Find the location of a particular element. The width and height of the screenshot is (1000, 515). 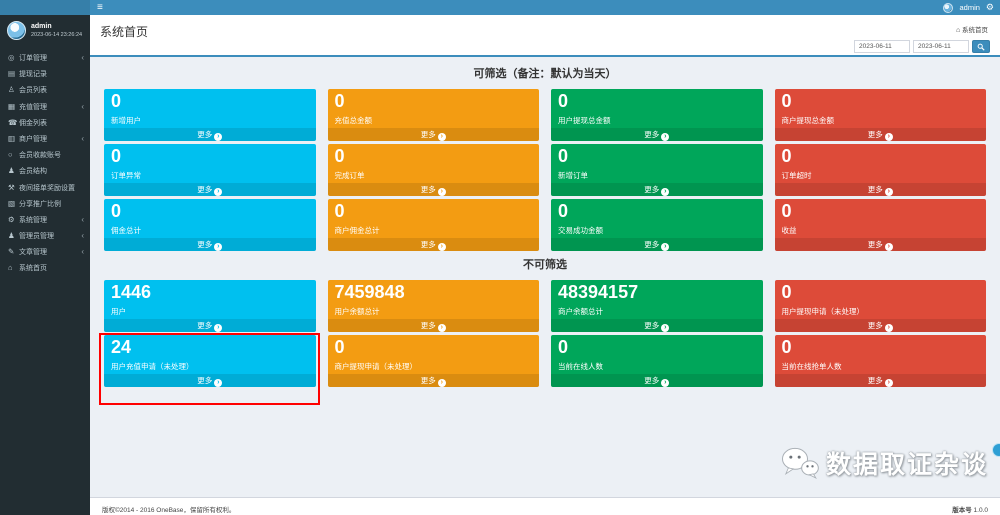

sidebar-item-文章管理: ✎ 文章管理 ‹ is located at coordinates (45, 252).